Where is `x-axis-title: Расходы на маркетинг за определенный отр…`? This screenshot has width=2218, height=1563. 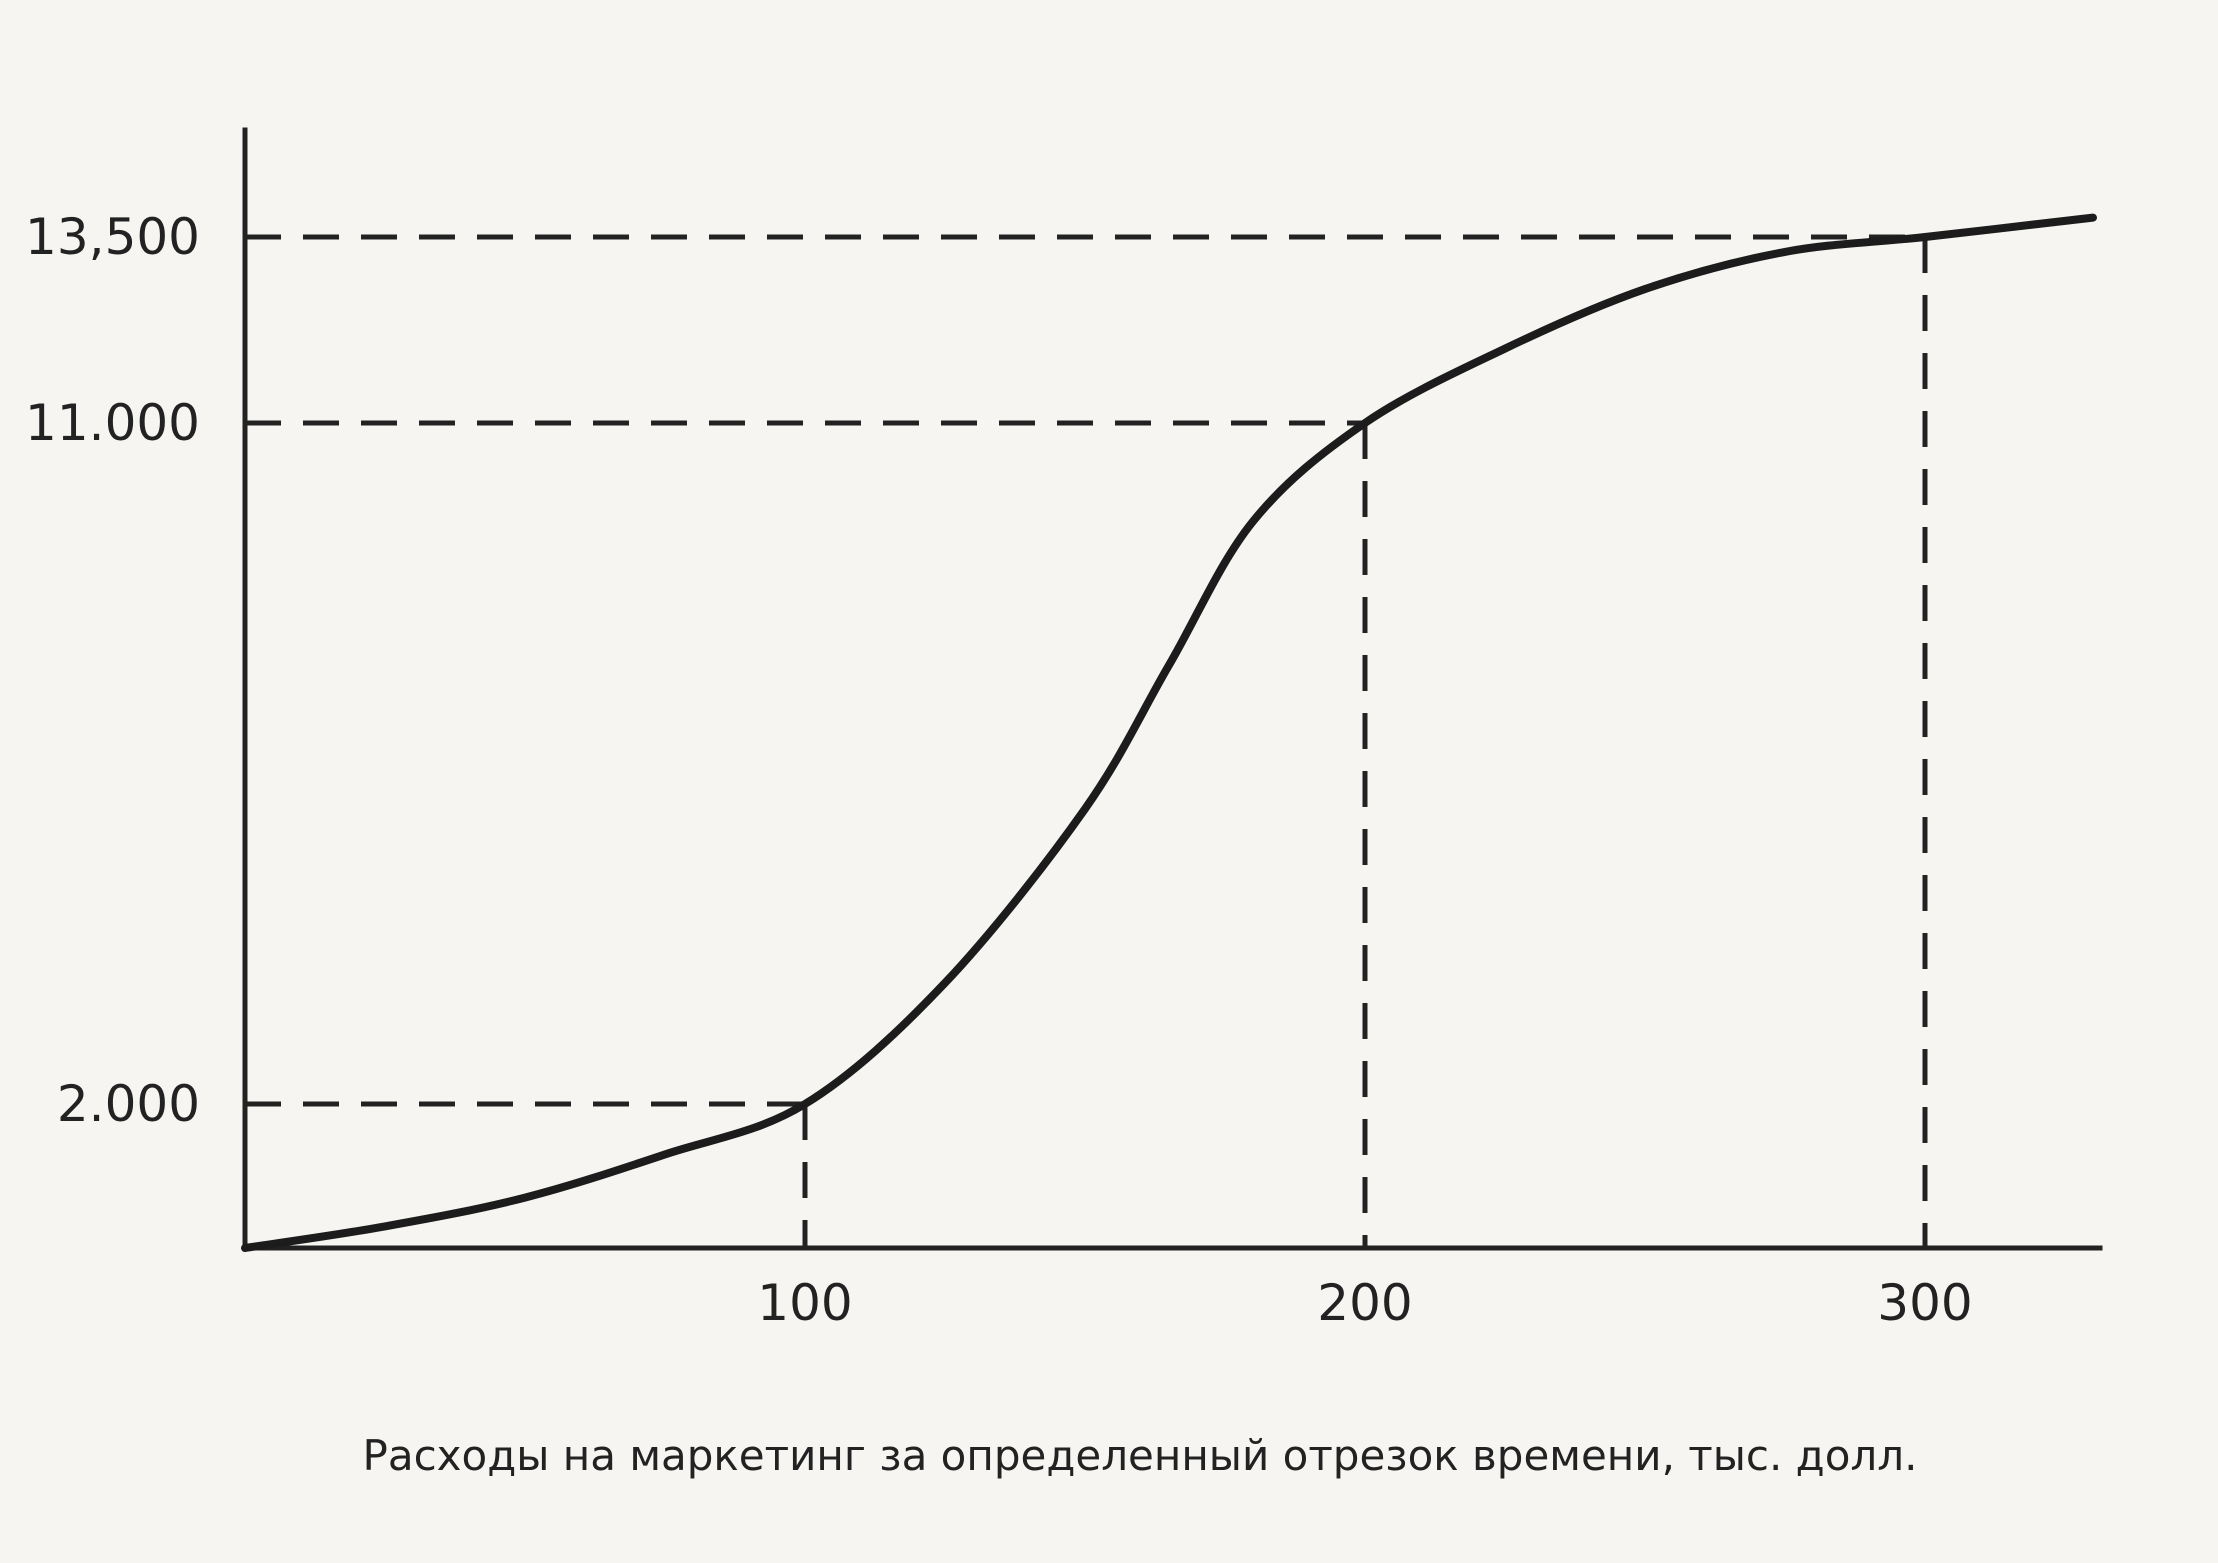
x-axis-title: Расходы на маркетинг за определенный отр… is located at coordinates (1140, 1455).